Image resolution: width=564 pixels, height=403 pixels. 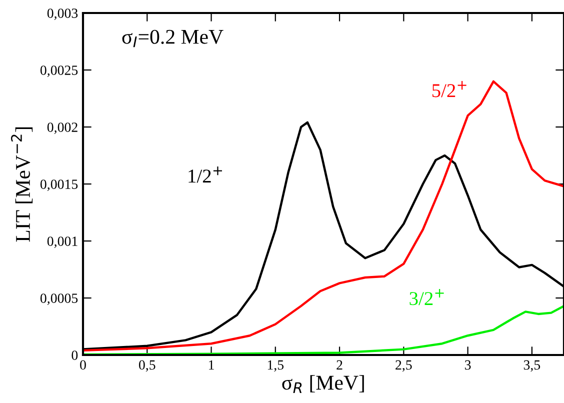 I want to click on text: 1/2$^{+}$, so click(x=205, y=174).